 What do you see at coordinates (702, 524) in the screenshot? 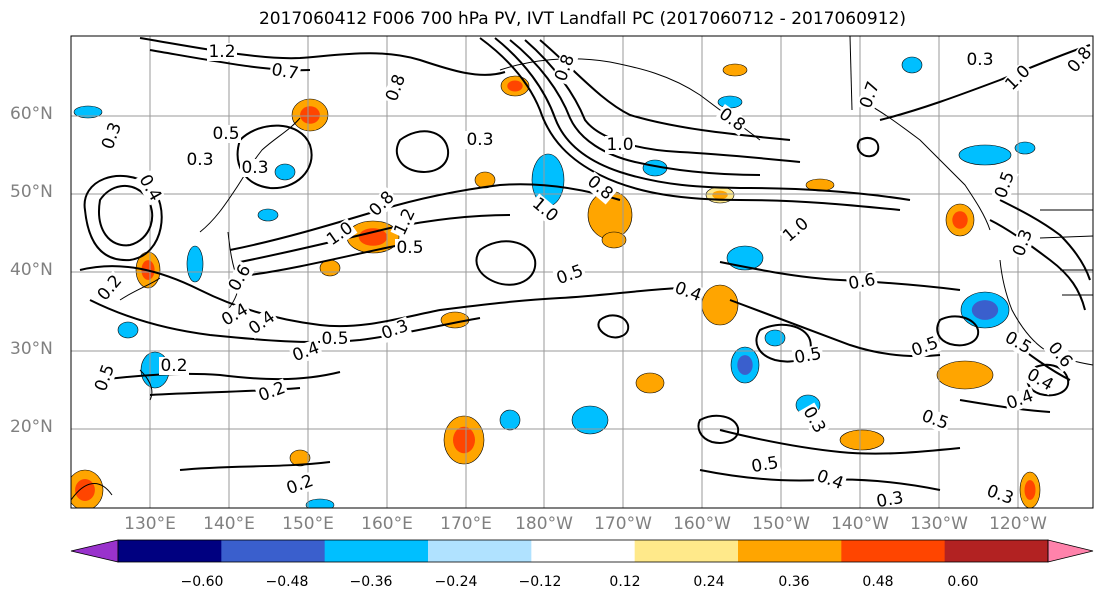
I see `lon-label-160w: 160°W` at bounding box center [702, 524].